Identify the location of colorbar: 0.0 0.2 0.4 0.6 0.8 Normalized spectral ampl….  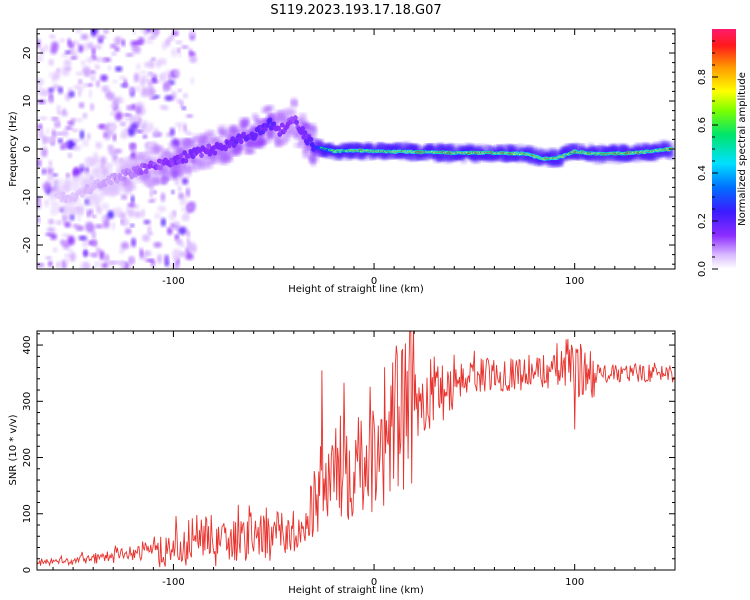
(722, 153).